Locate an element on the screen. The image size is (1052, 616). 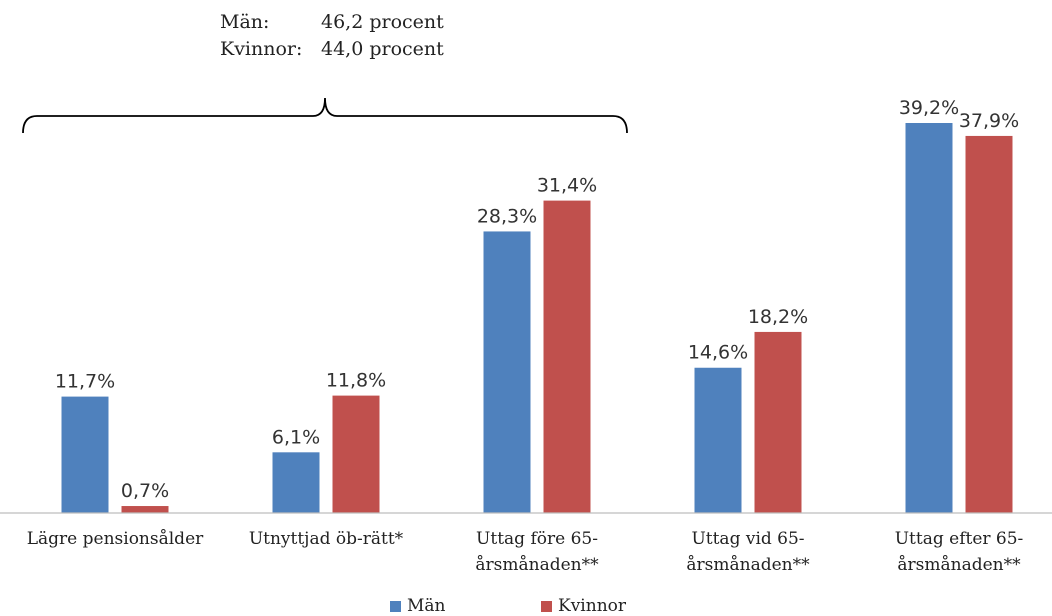
category-label-3-line-2: årsmånaden** is located at coordinates (537, 565).